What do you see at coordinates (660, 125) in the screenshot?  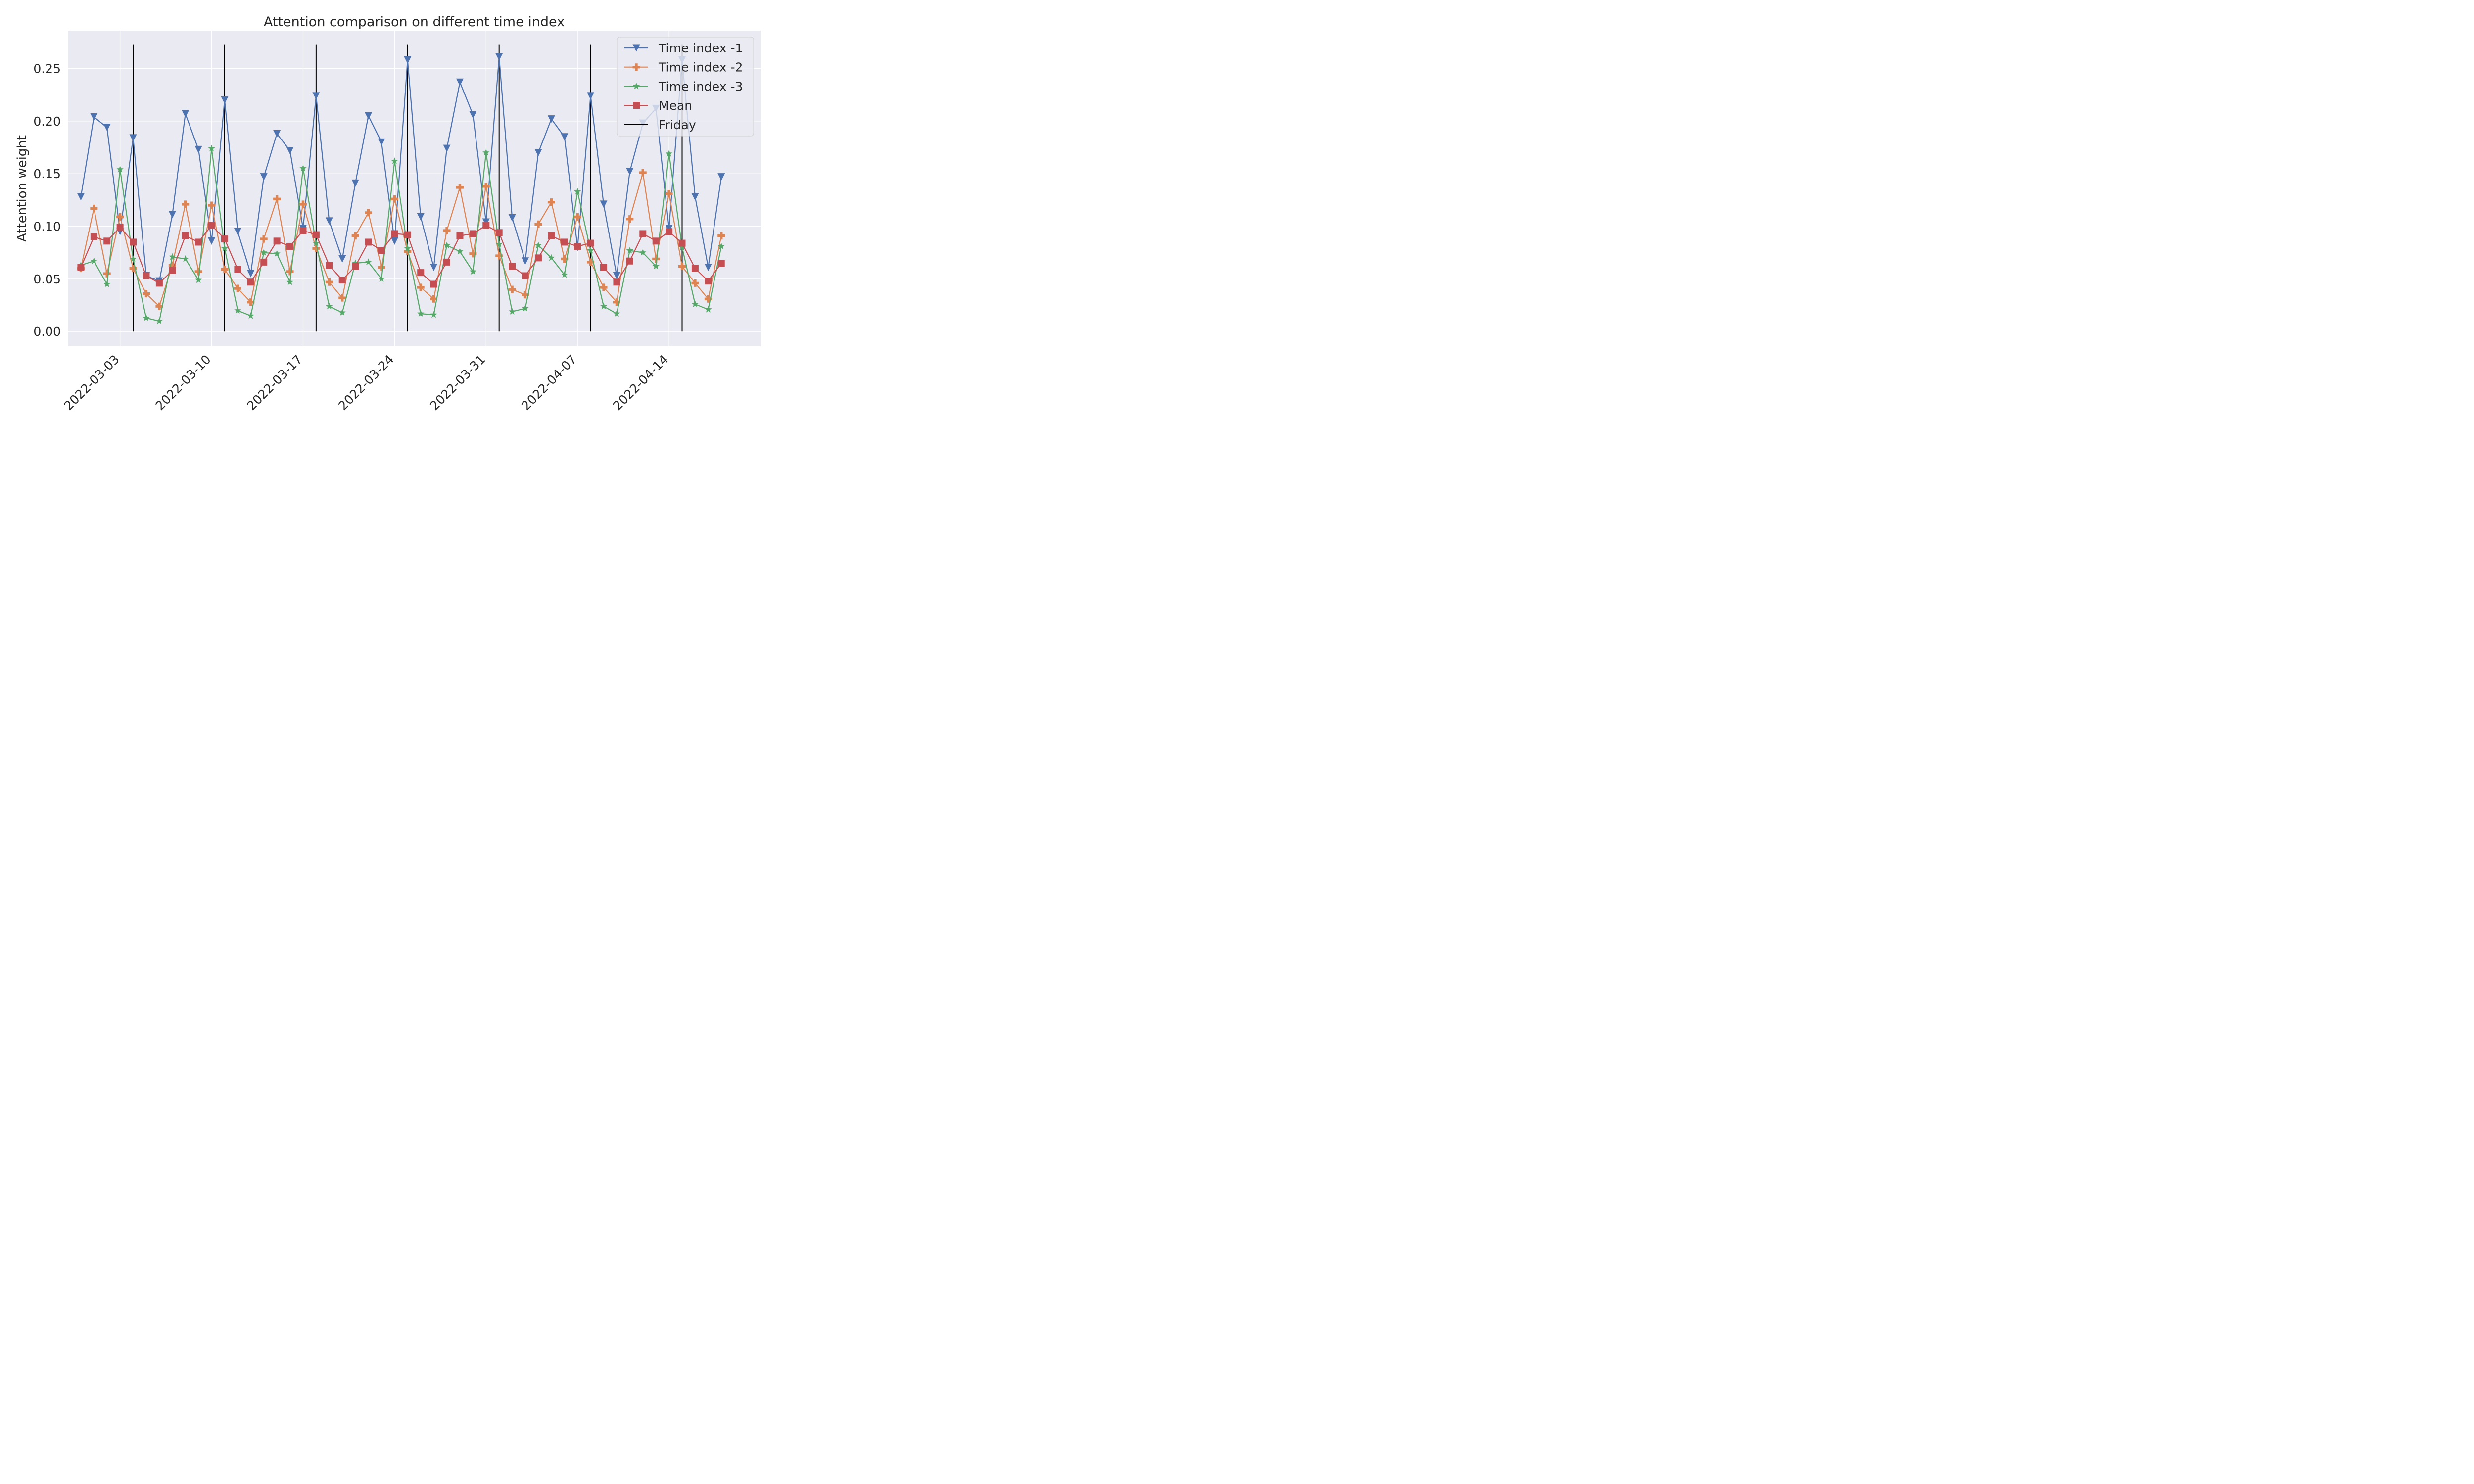 I see `legend-item: Friday` at bounding box center [660, 125].